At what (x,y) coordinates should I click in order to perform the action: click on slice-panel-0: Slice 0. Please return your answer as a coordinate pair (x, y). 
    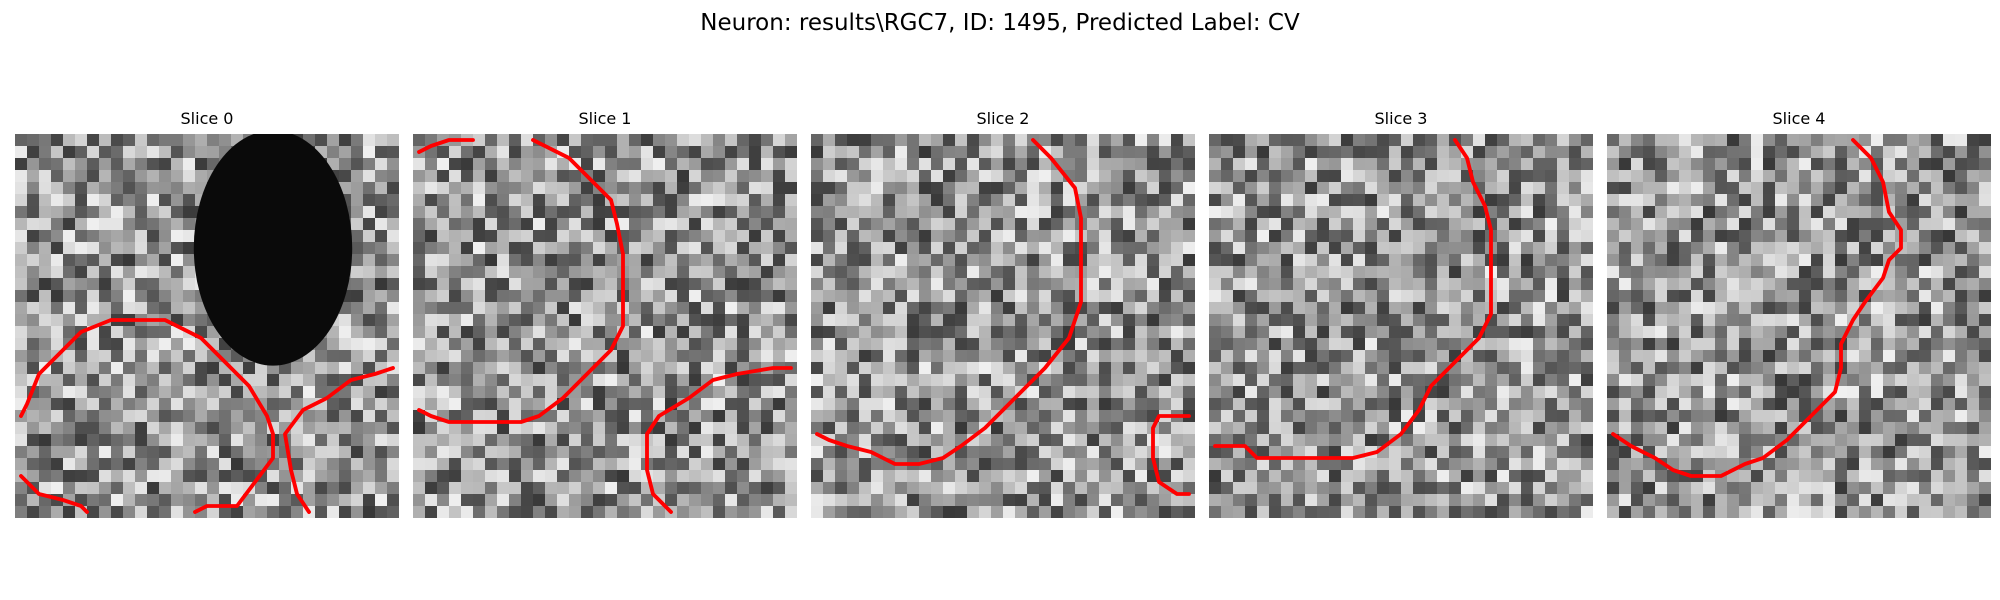
    Looking at the image, I should click on (207, 313).